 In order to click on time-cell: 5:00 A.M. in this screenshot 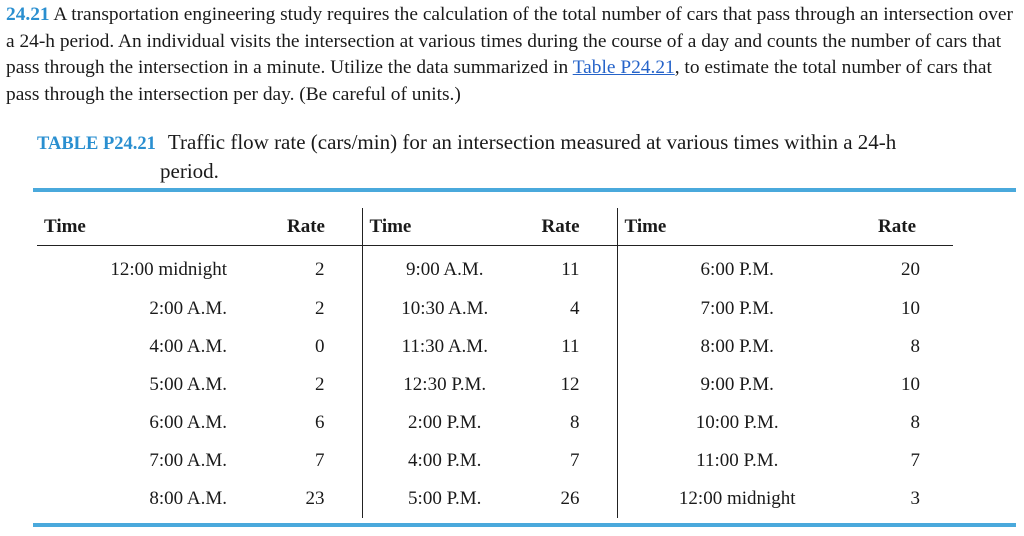, I will do `click(188, 384)`.